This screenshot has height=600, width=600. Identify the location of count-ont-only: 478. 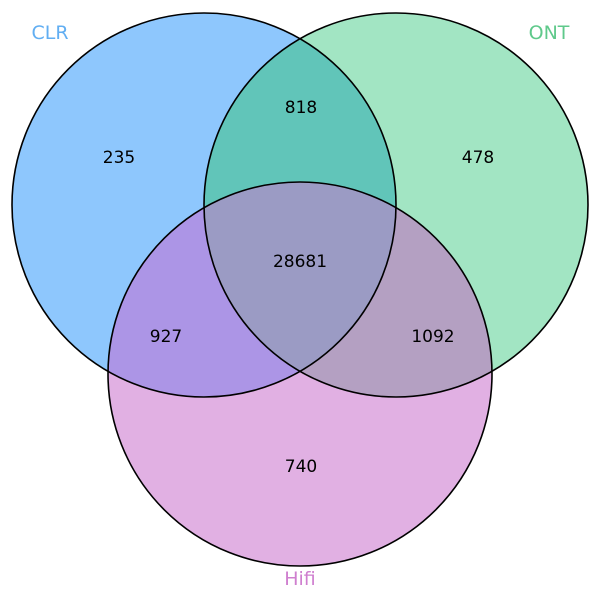
(478, 158).